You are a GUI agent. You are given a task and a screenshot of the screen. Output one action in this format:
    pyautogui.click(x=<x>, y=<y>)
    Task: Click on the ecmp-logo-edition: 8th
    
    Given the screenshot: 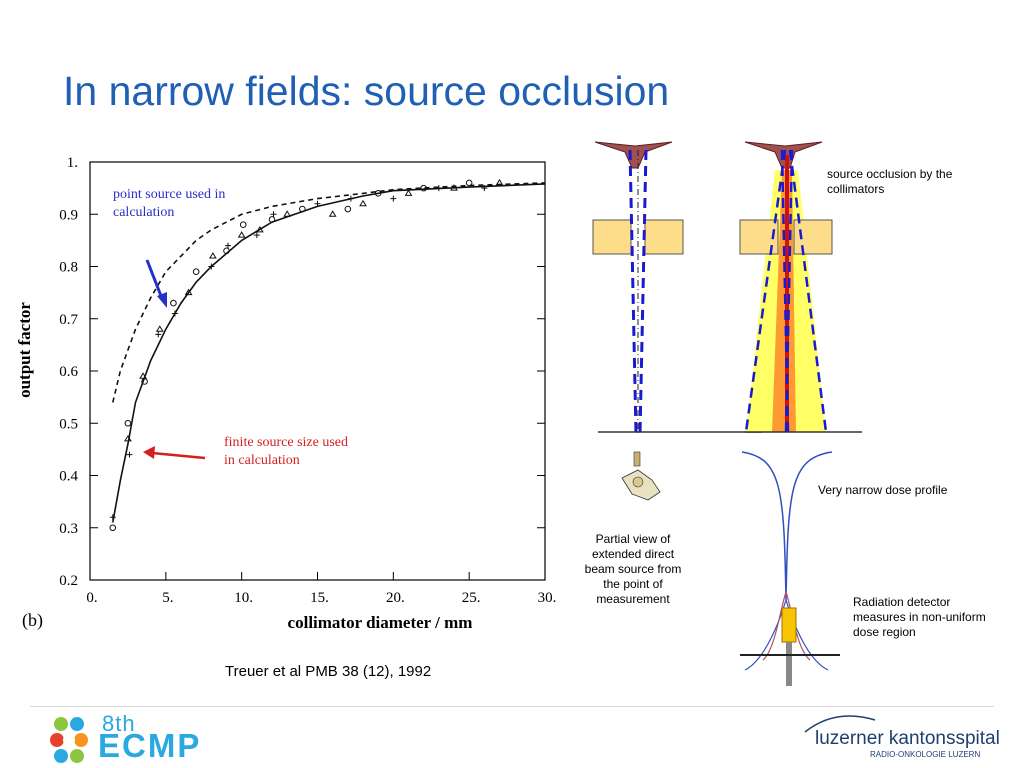 What is the action you would take?
    pyautogui.click(x=119, y=723)
    